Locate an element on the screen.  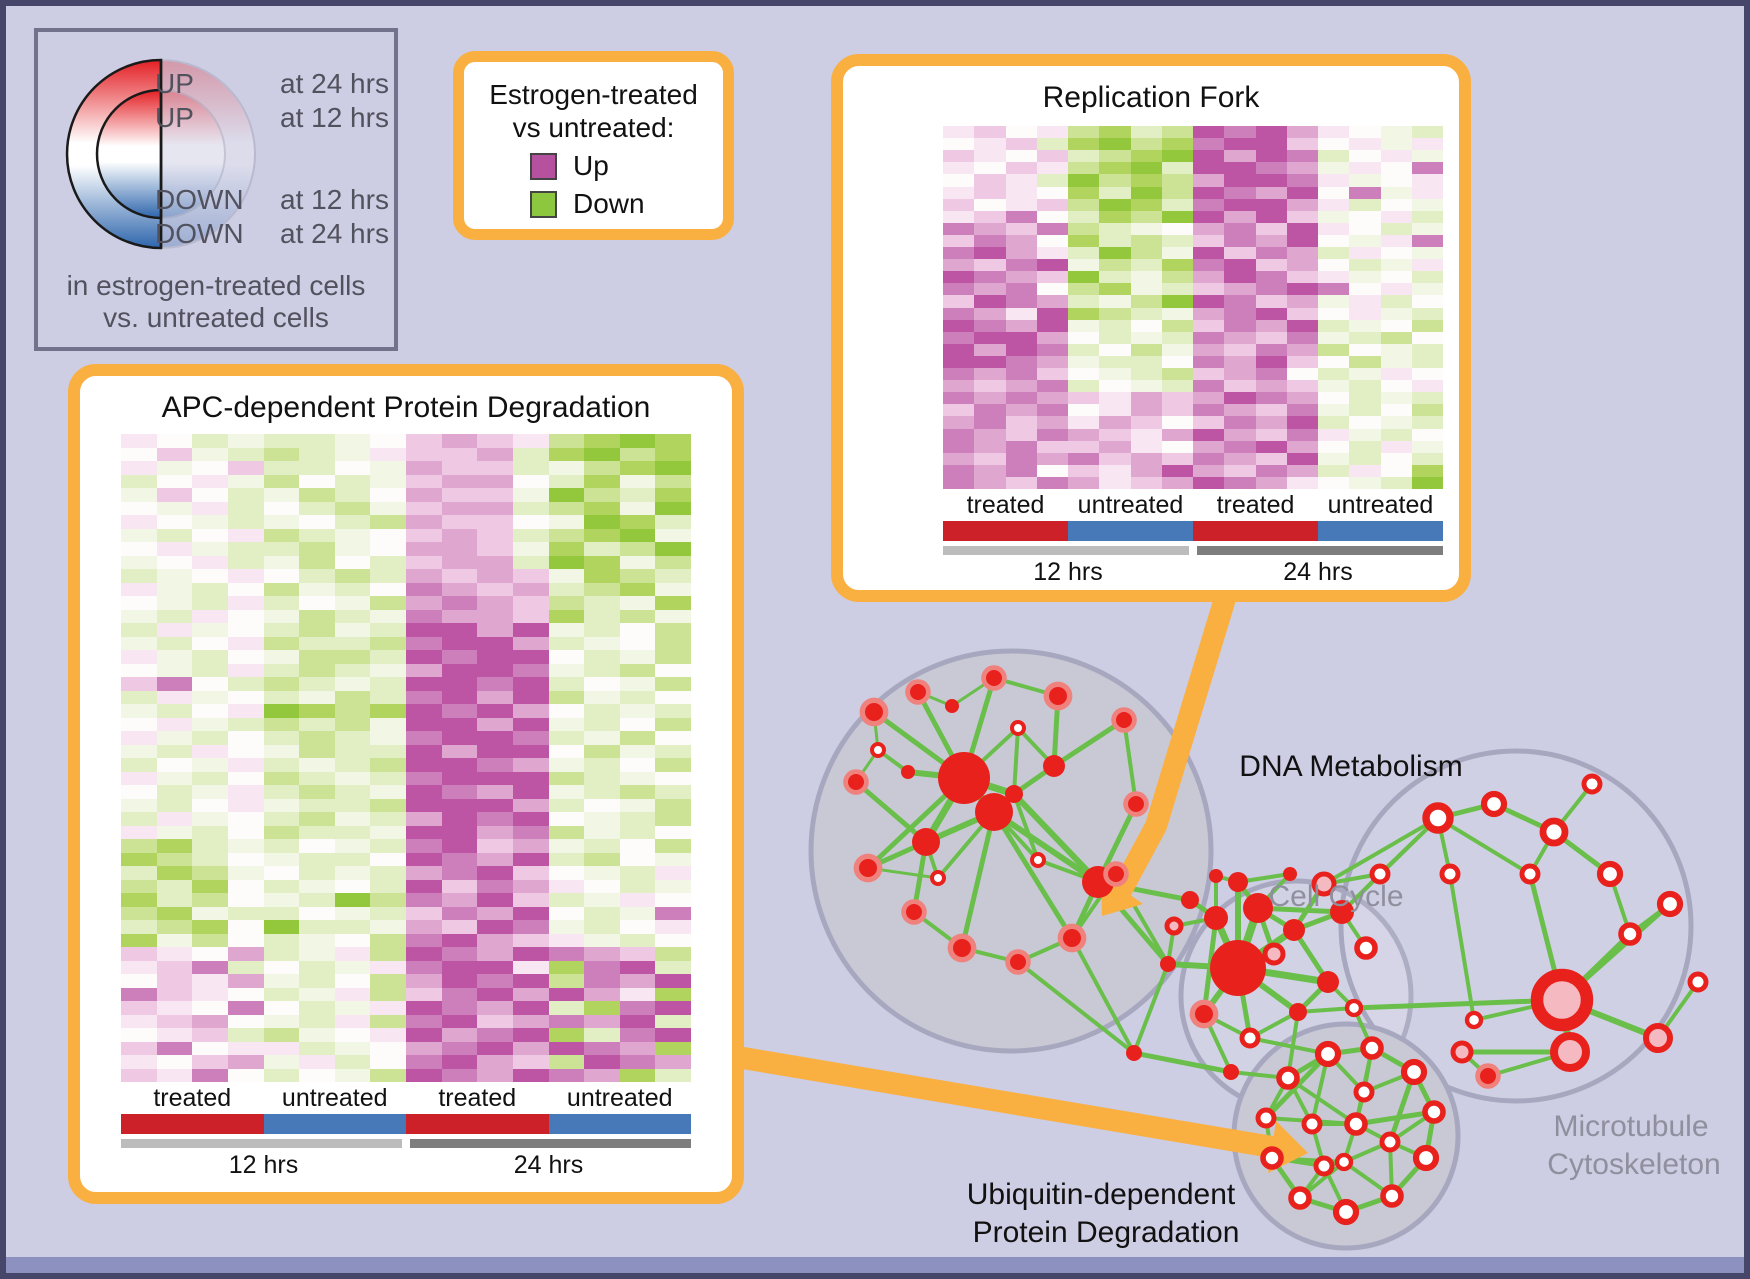
network-node-ring-pink is located at coordinates (1324, 884).